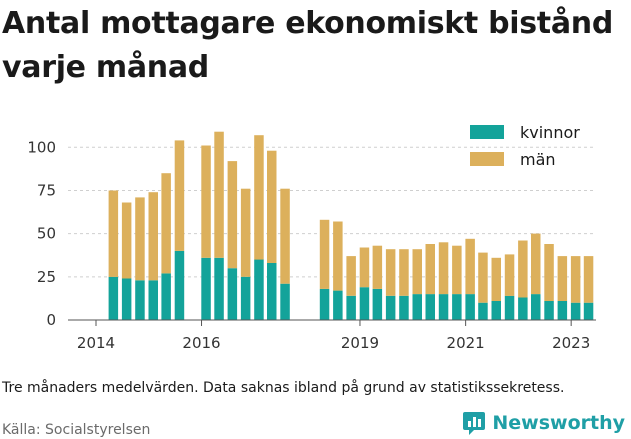  Describe the element at coordinates (550, 132) in the screenshot. I see `legend-label-kvinnor: kvinnor` at that location.